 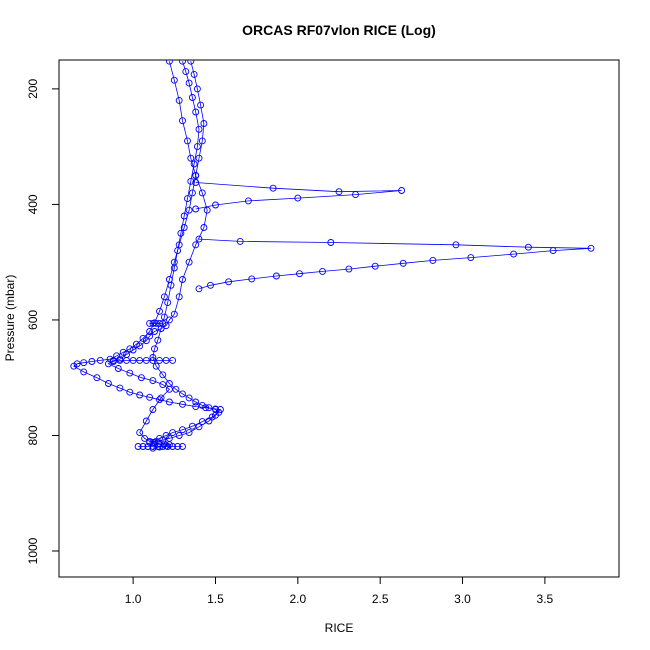 What do you see at coordinates (10, 318) in the screenshot?
I see `y-axis-label: Pressure (mbar)` at bounding box center [10, 318].